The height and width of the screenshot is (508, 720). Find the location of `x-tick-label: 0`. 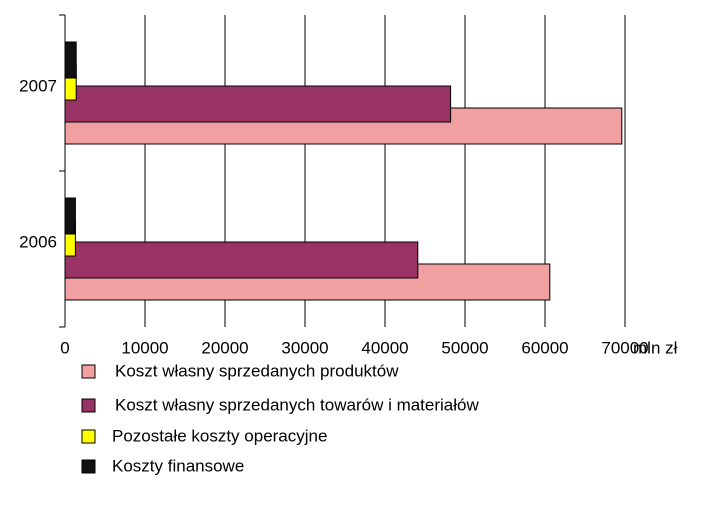

x-tick-label: 0 is located at coordinates (64, 347).